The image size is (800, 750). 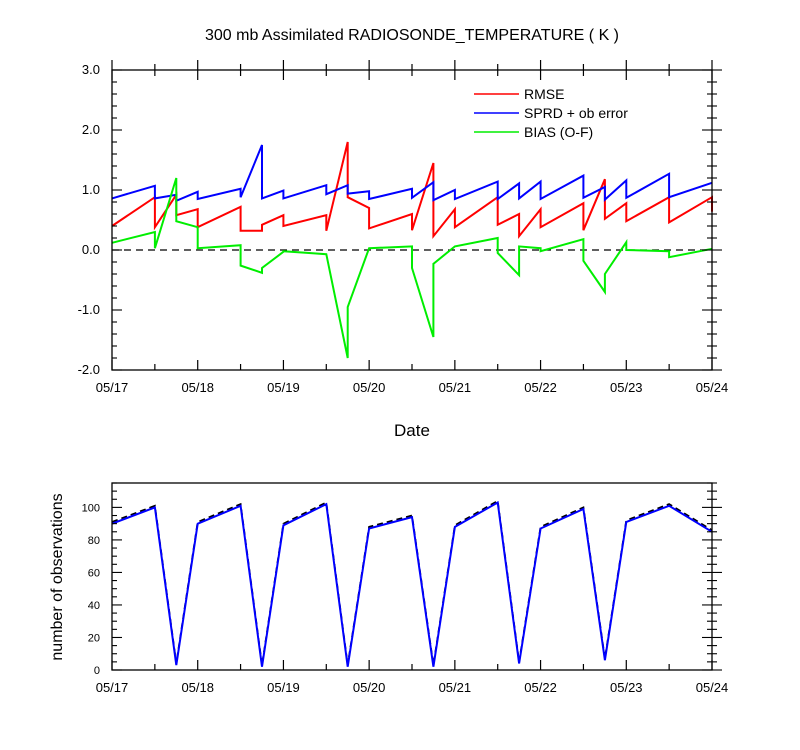 I want to click on legend-label: RMSE, so click(x=544, y=94).